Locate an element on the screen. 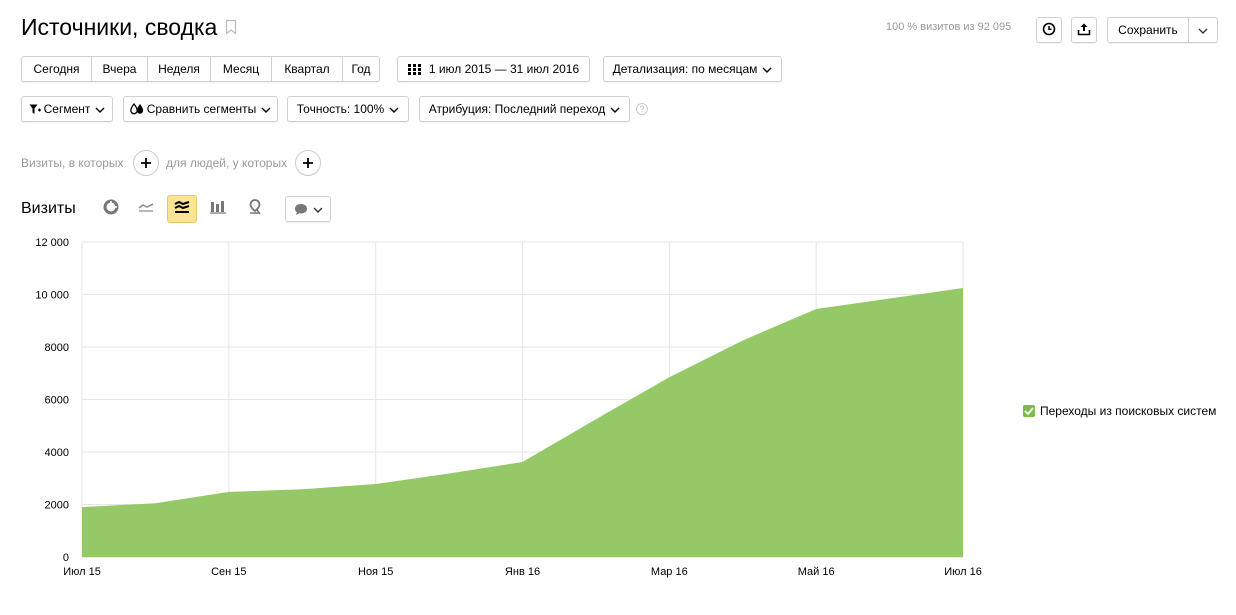 This screenshot has width=1236, height=615. funnel-icon is located at coordinates (35, 109).